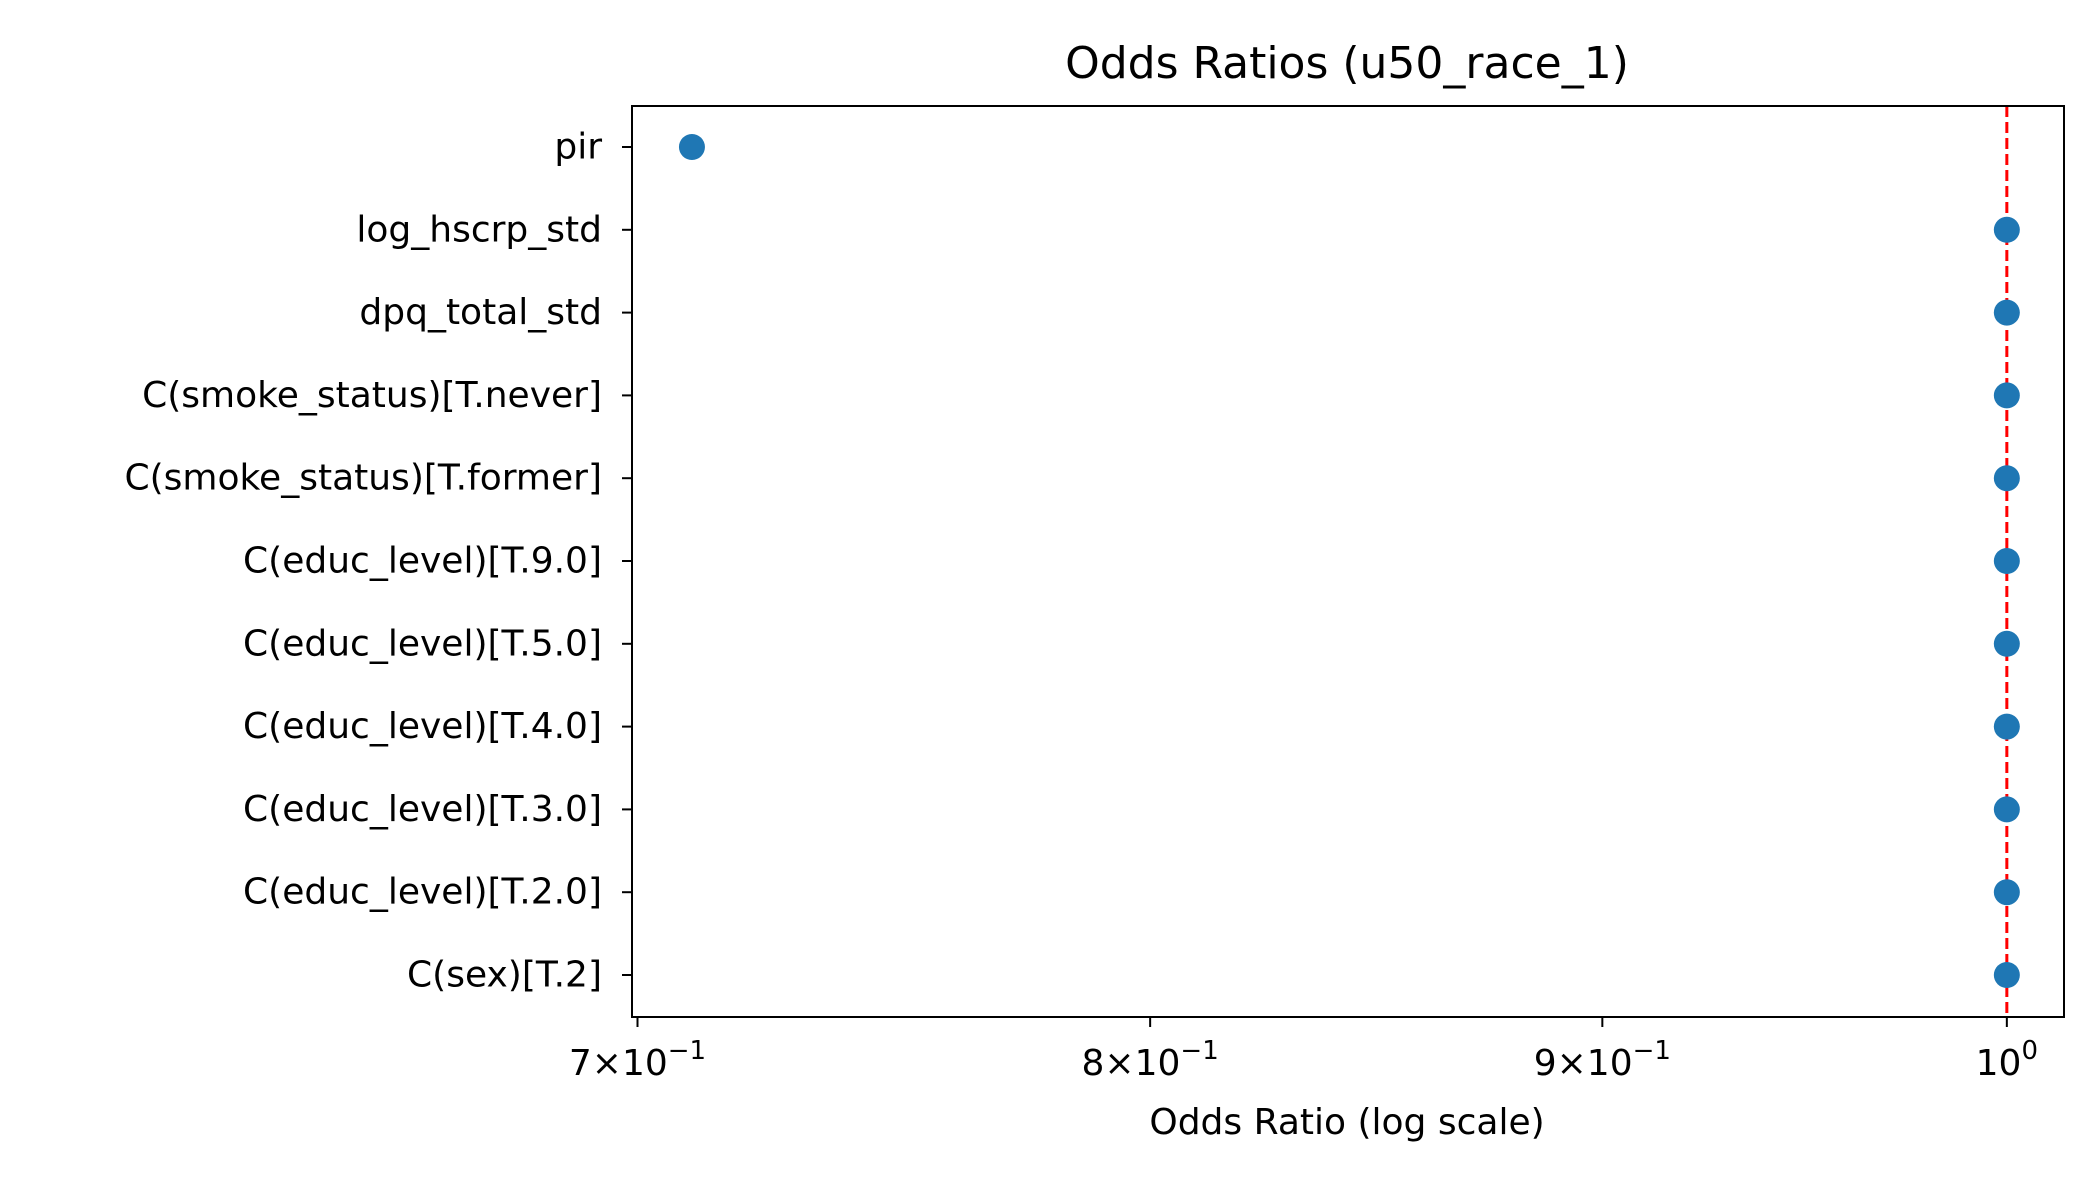  Describe the element at coordinates (480, 312) in the screenshot. I see `y-tick-label: dpq_total_std` at that location.